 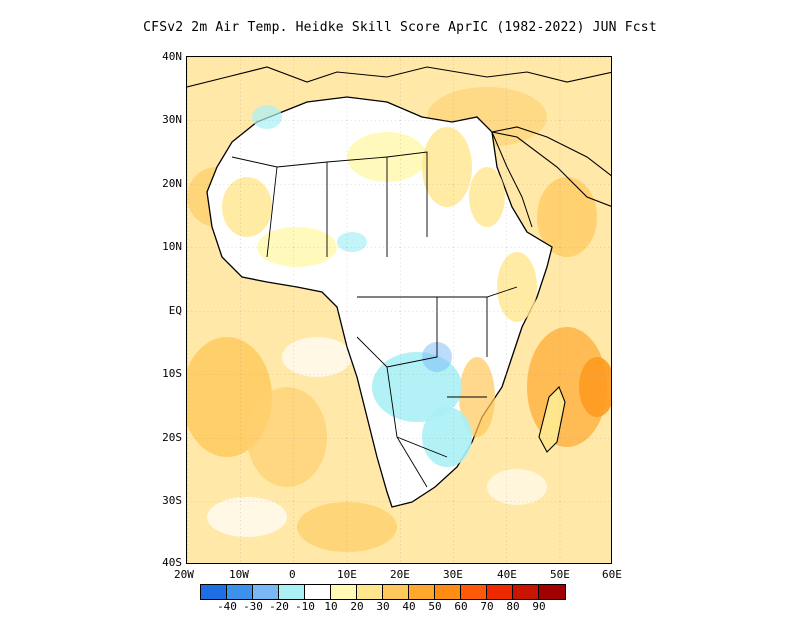 What do you see at coordinates (172, 119) in the screenshot?
I see `lat-label-30n: 30N` at bounding box center [172, 119].